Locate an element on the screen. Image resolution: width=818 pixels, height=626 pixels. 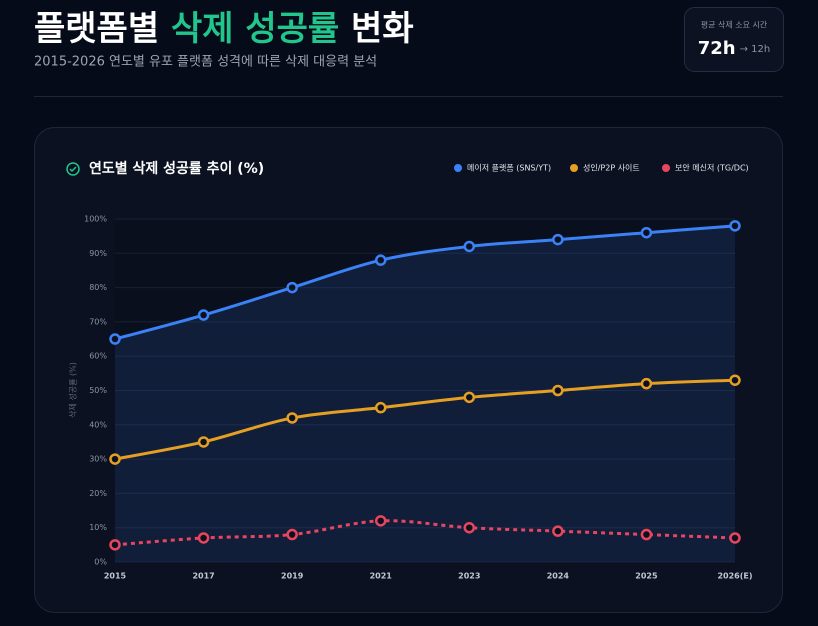
chart-title: 연도별 삭제 성공률 추이 (%) is located at coordinates (176, 168).